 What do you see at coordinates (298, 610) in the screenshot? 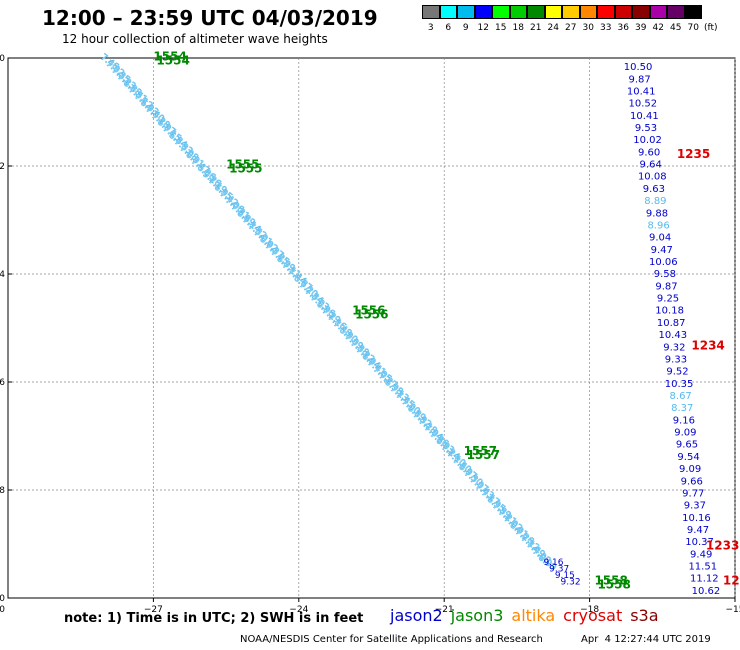
I see `x-tick-label: −24` at bounding box center [298, 610].